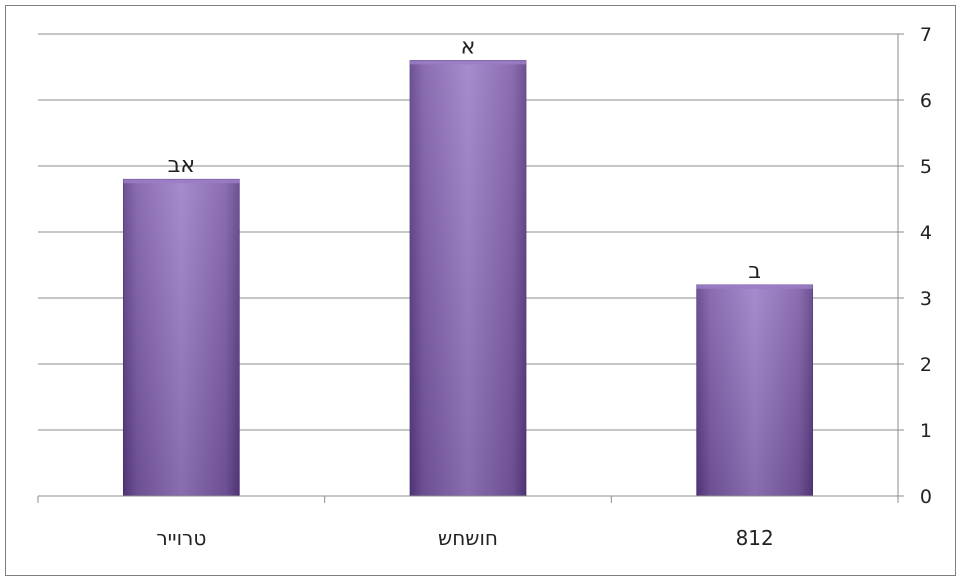 The image size is (964, 581). Describe the element at coordinates (468, 538) in the screenshot. I see `category-label: חושחש` at that location.